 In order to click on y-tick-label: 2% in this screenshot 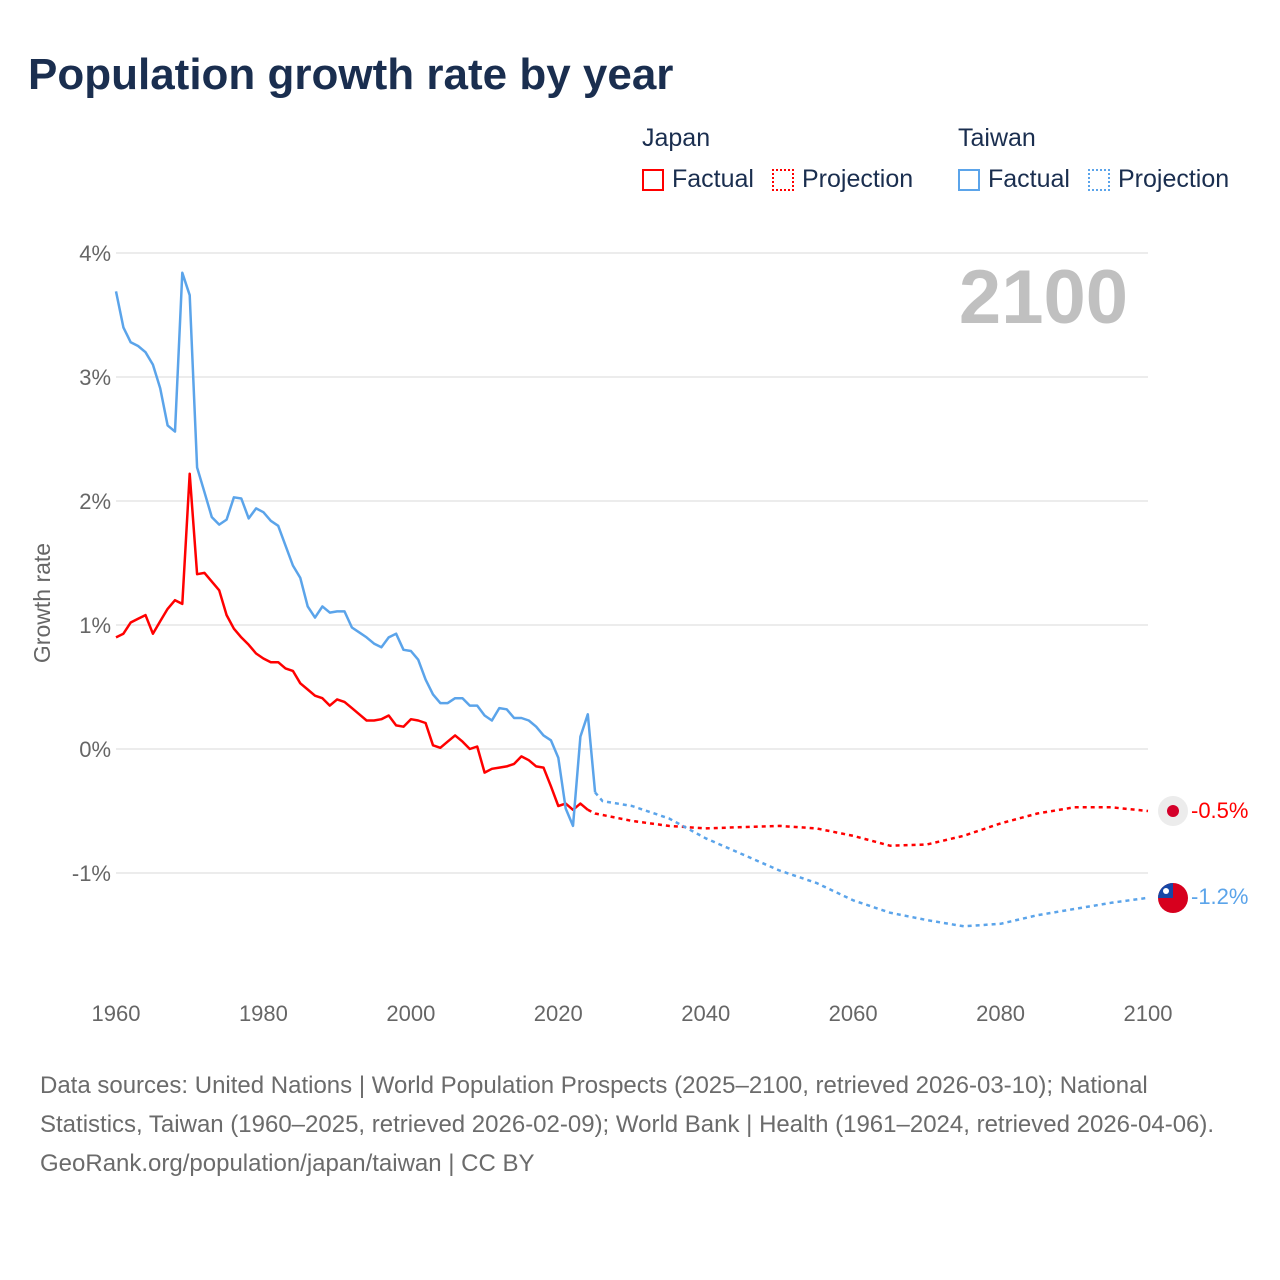, I will do `click(95, 501)`.